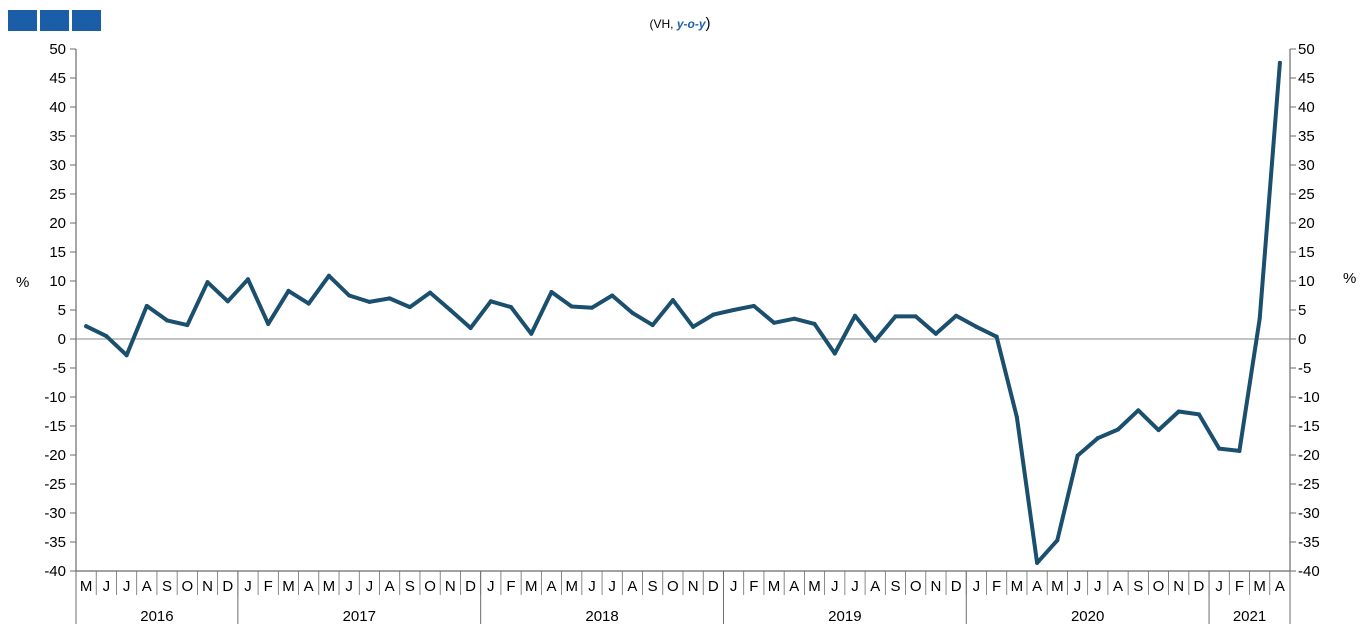  Describe the element at coordinates (57, 136) in the screenshot. I see `y-tick-label-left: 35` at that location.